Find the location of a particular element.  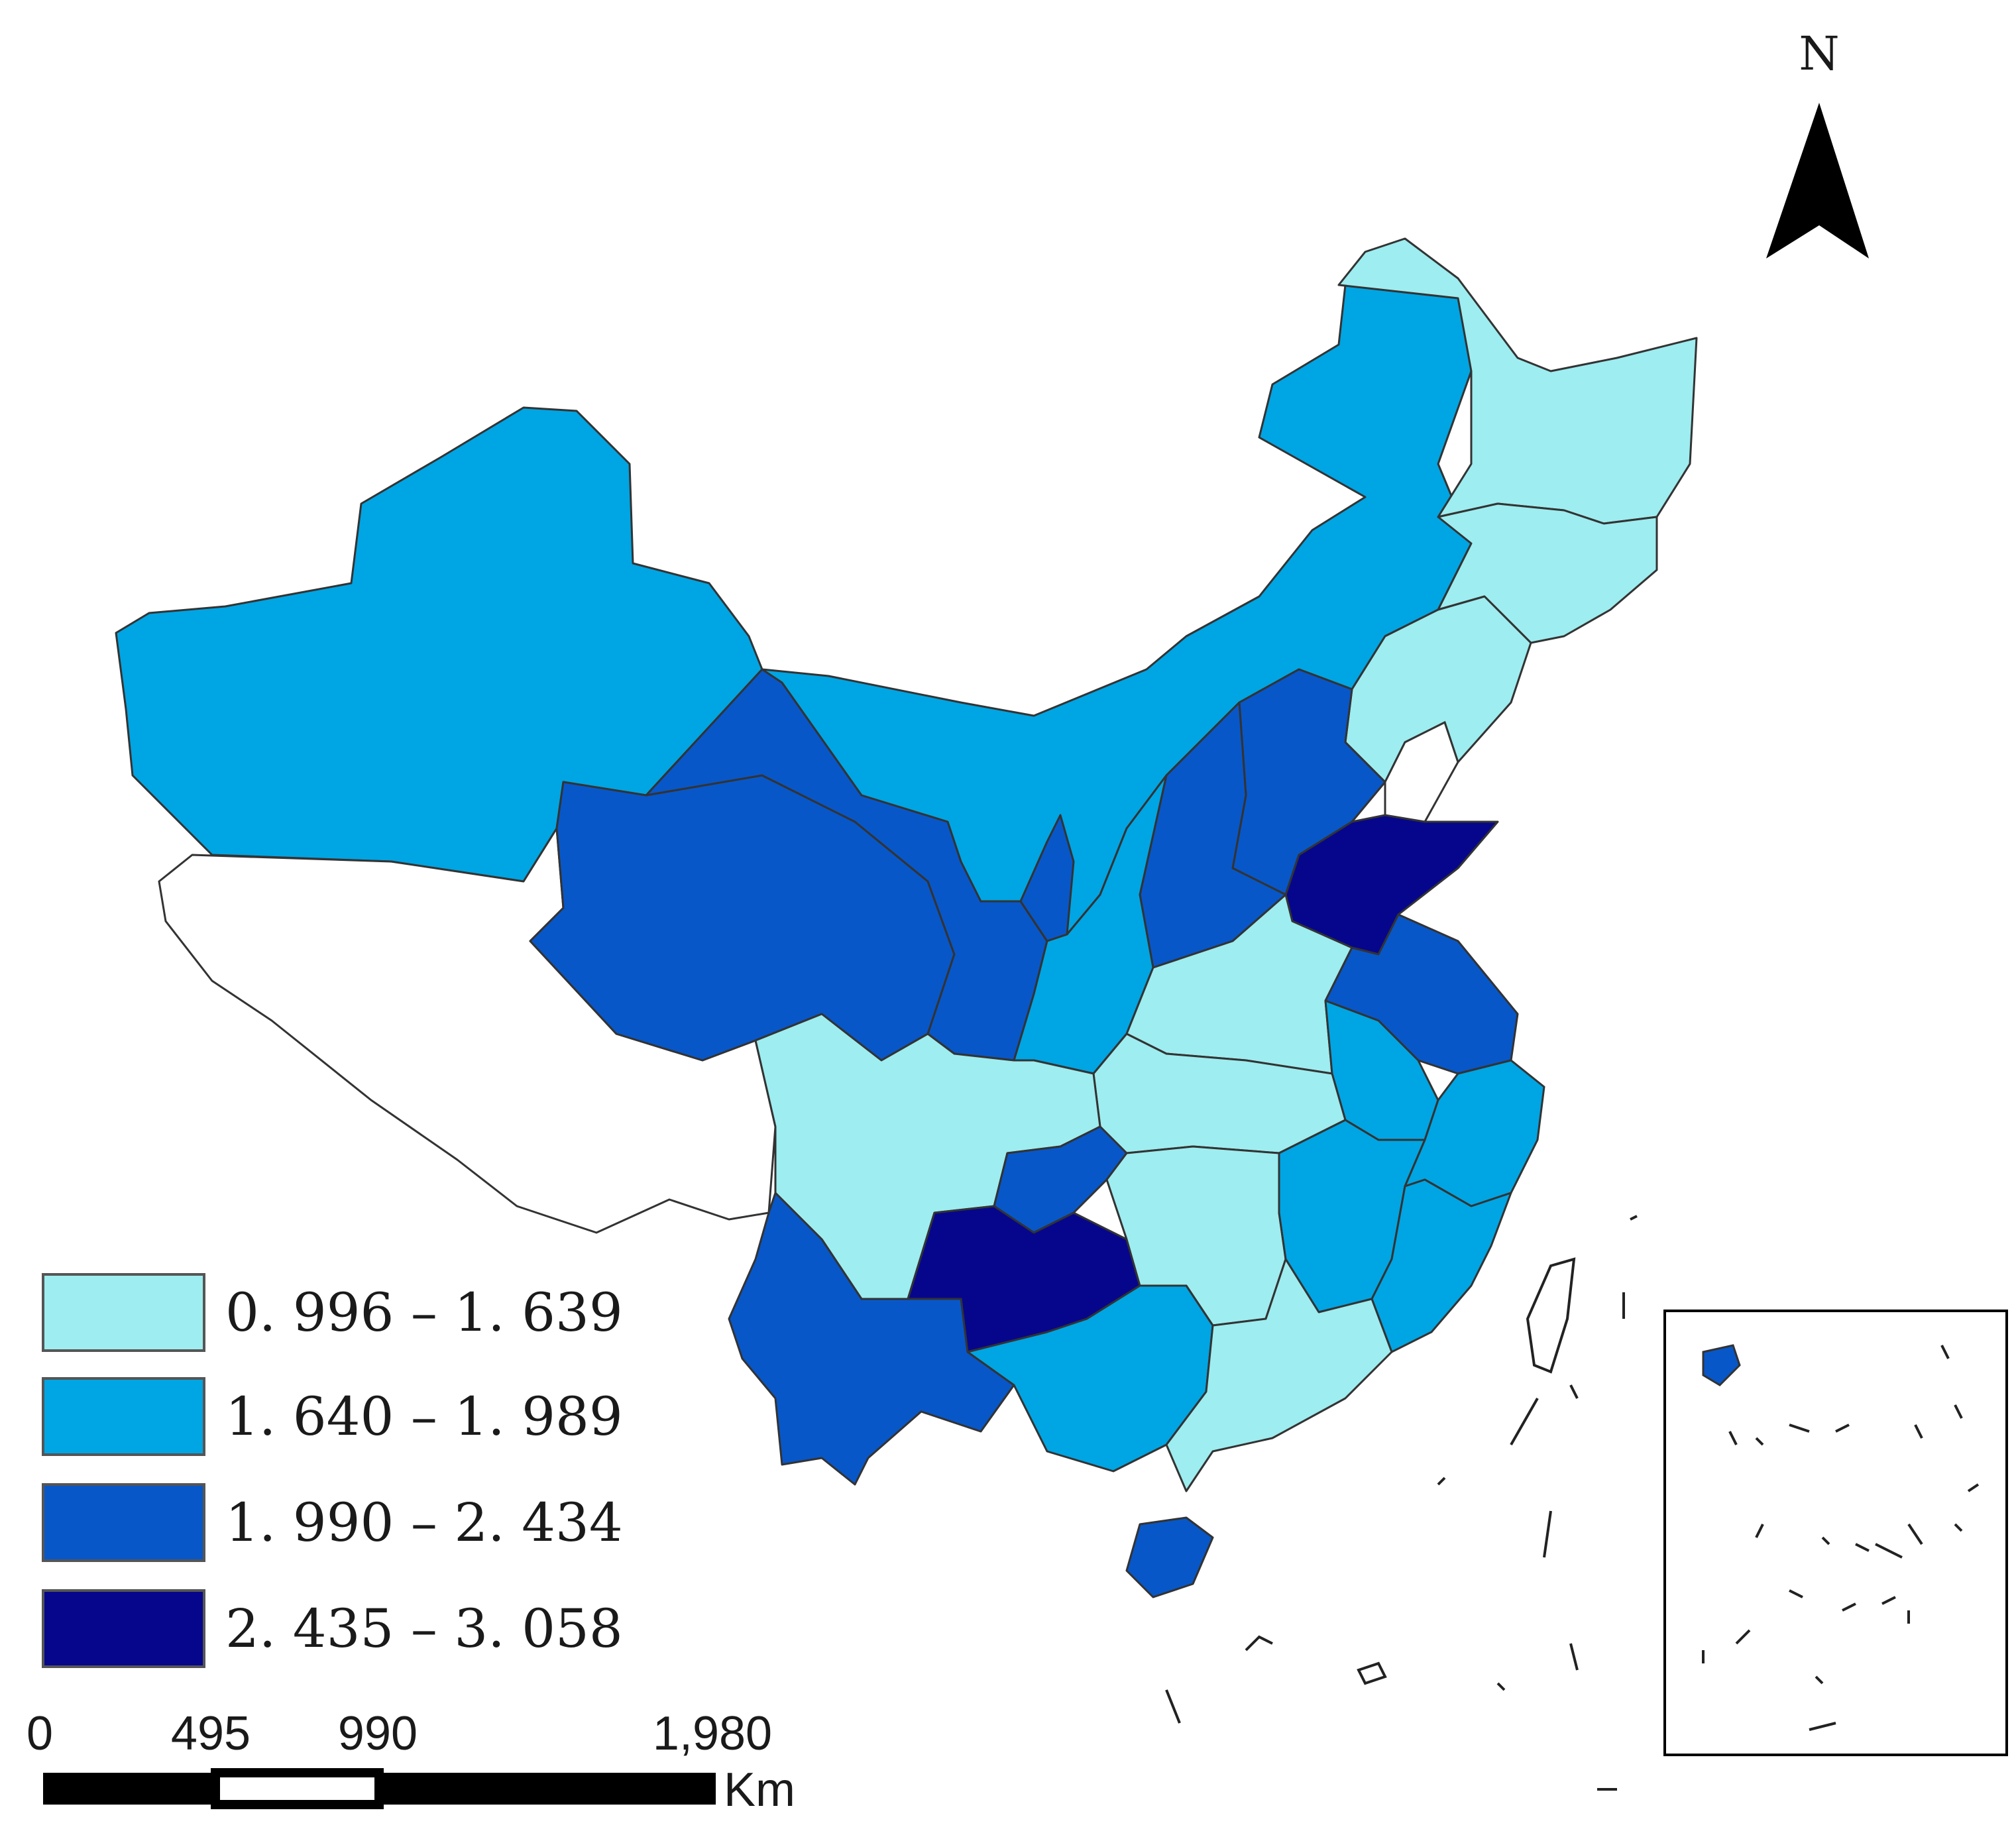

north-arrow: N is located at coordinates (1817, 142).